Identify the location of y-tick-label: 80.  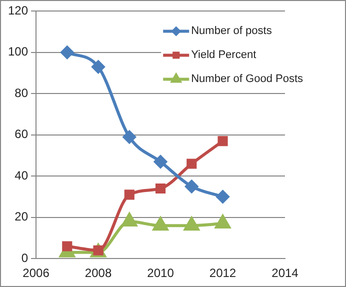
(21, 93).